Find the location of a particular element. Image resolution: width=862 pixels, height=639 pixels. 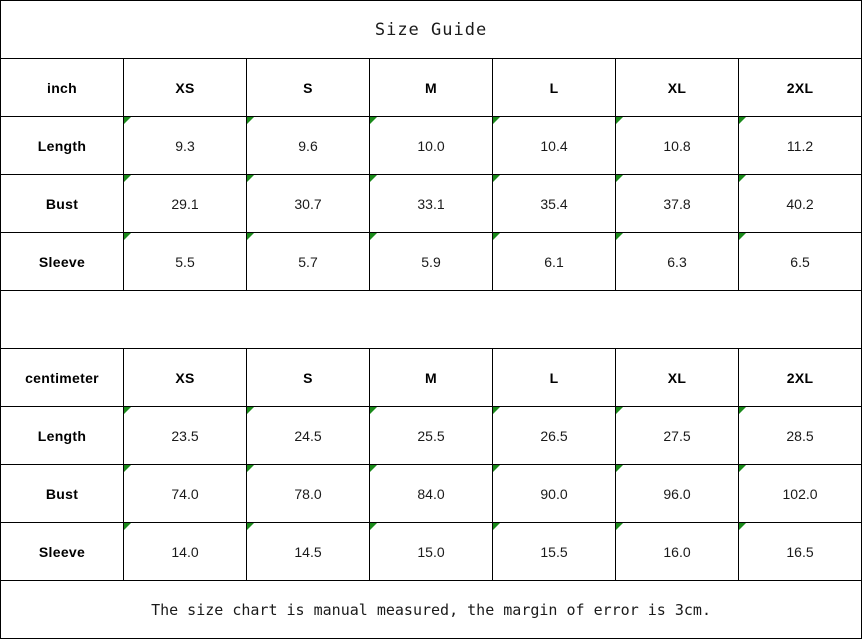

cm-row-label-length: Length is located at coordinates (62, 435).